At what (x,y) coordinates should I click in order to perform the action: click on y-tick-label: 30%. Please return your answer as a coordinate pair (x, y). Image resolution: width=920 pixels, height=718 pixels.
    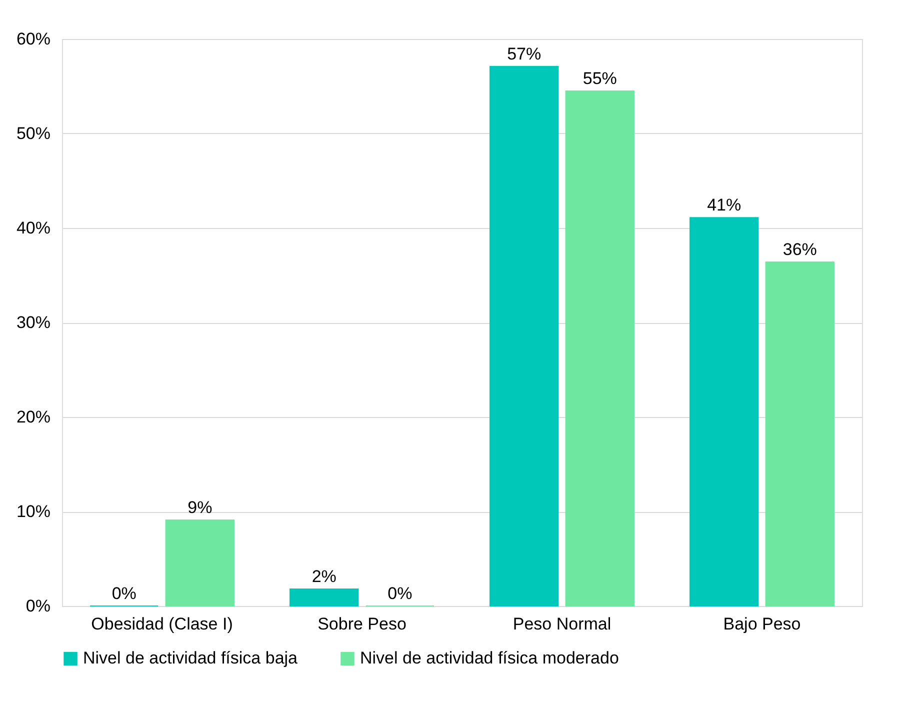
    Looking at the image, I should click on (33, 322).